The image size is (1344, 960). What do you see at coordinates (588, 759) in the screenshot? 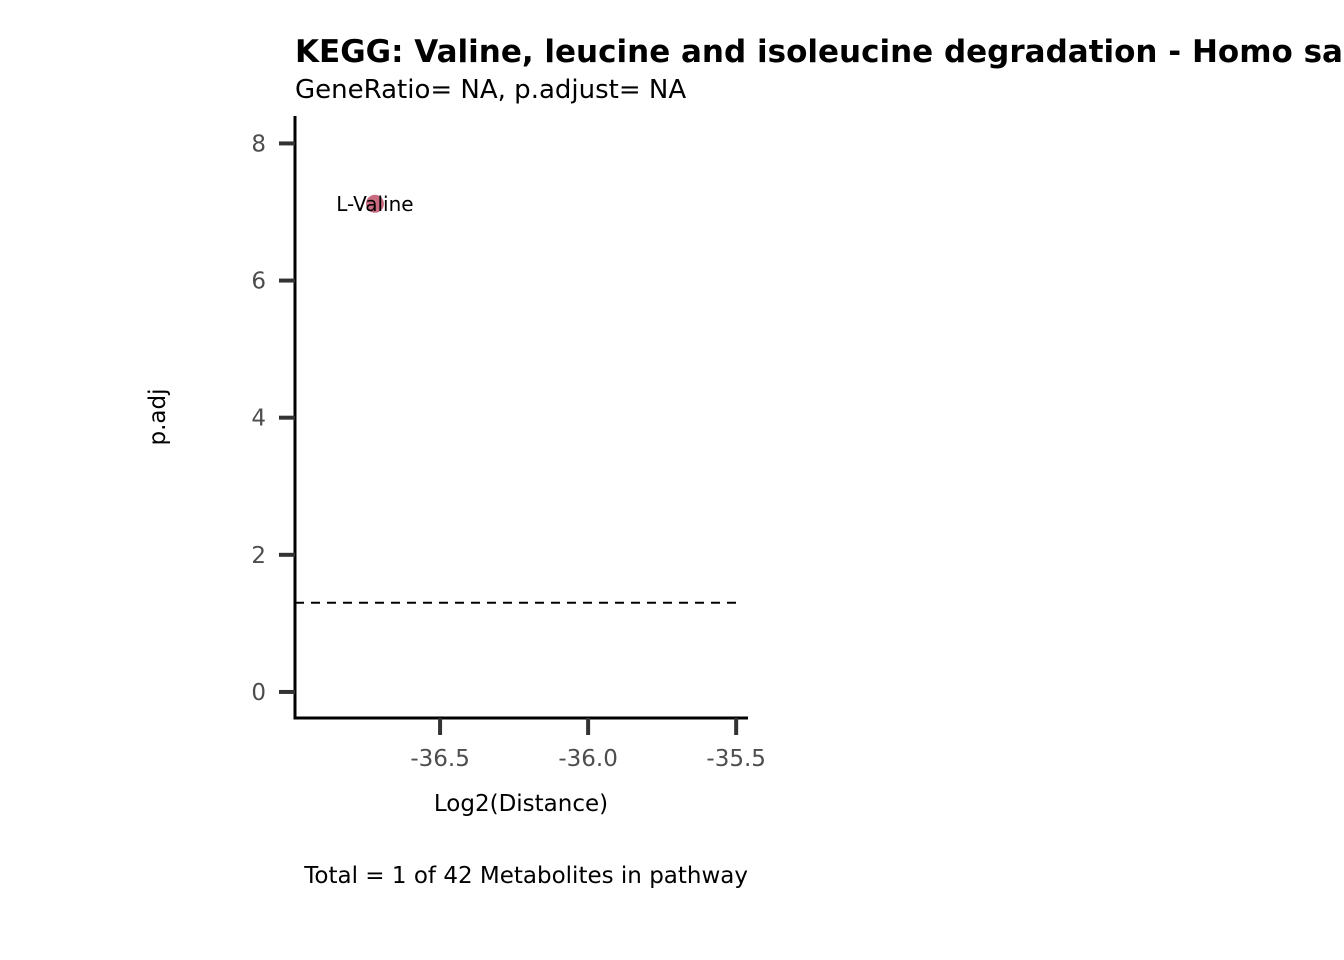
I see `x-tick-label: -36.0` at bounding box center [588, 759].